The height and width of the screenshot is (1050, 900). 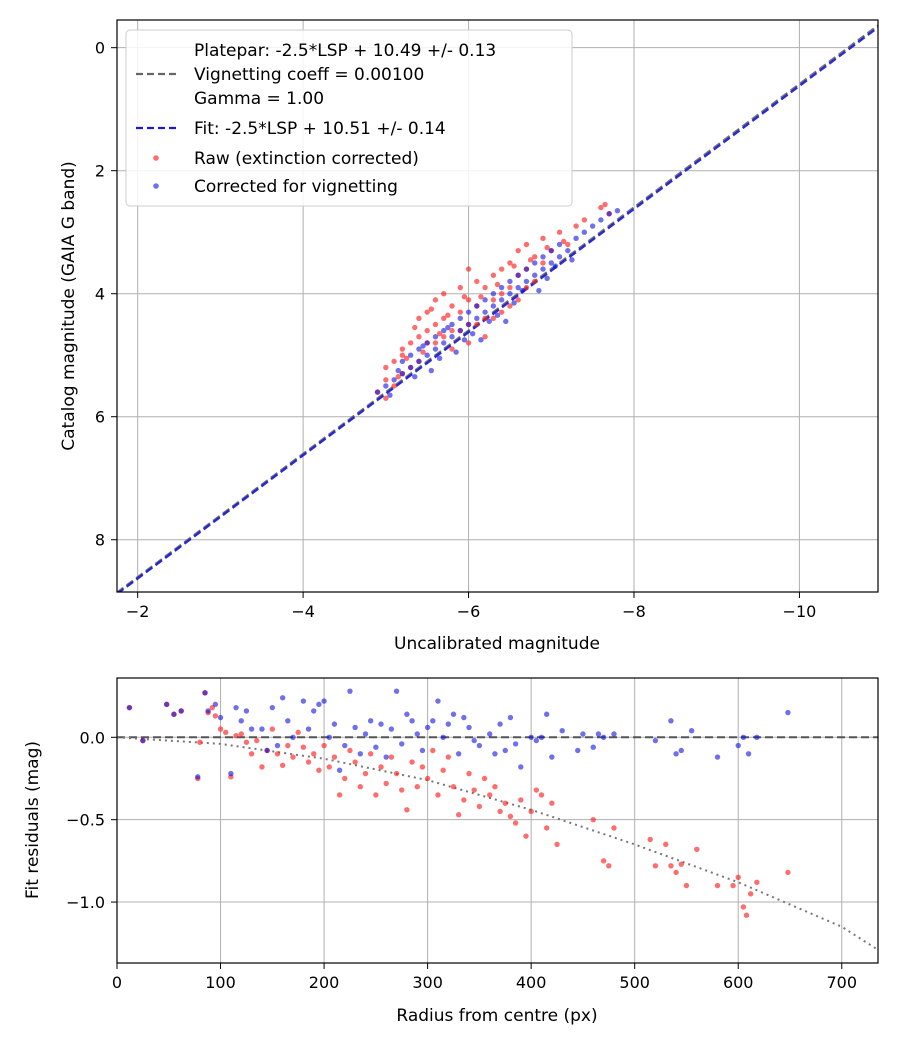 What do you see at coordinates (303, 611) in the screenshot?
I see `top-x-tick-label: −4` at bounding box center [303, 611].